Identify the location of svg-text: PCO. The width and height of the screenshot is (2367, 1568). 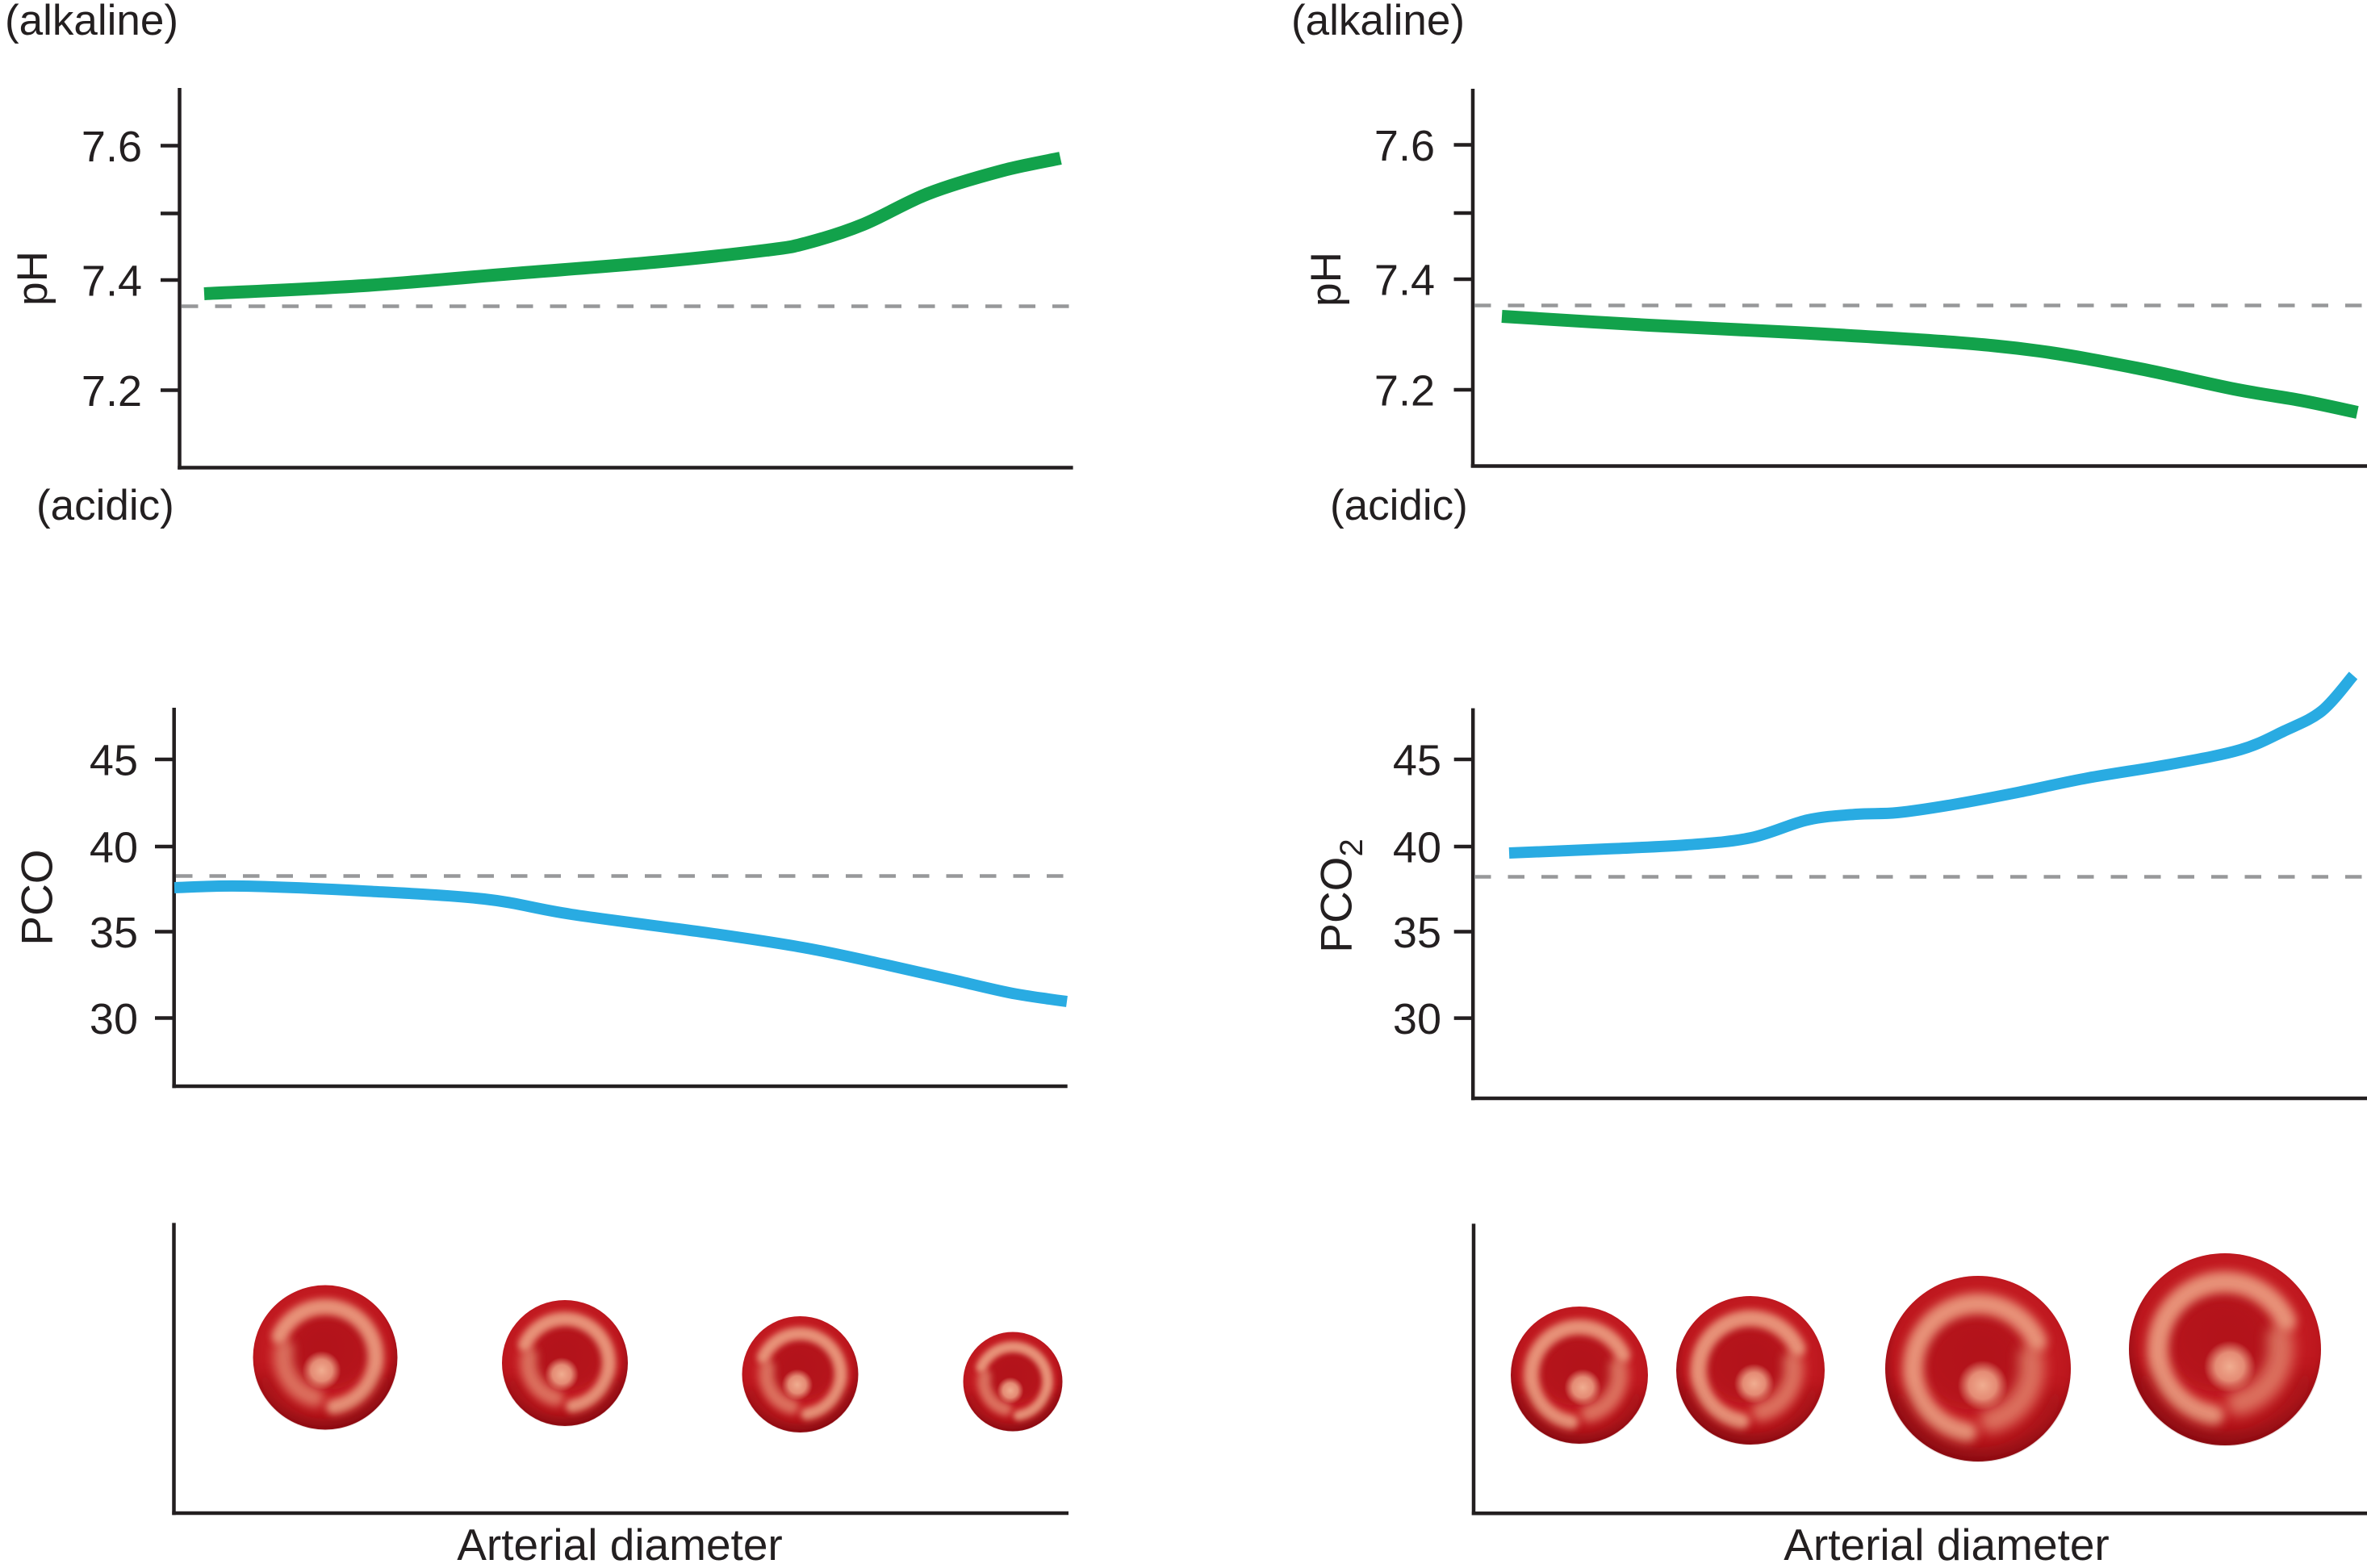
(37, 897).